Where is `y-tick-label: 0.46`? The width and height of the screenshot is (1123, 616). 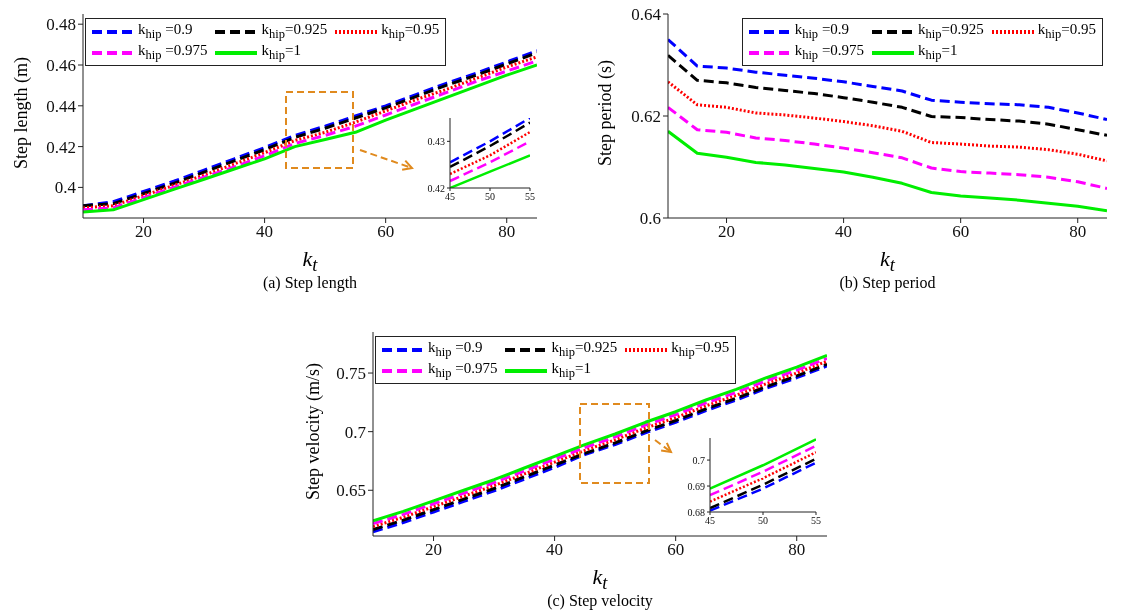 y-tick-label: 0.46 is located at coordinates (61, 66).